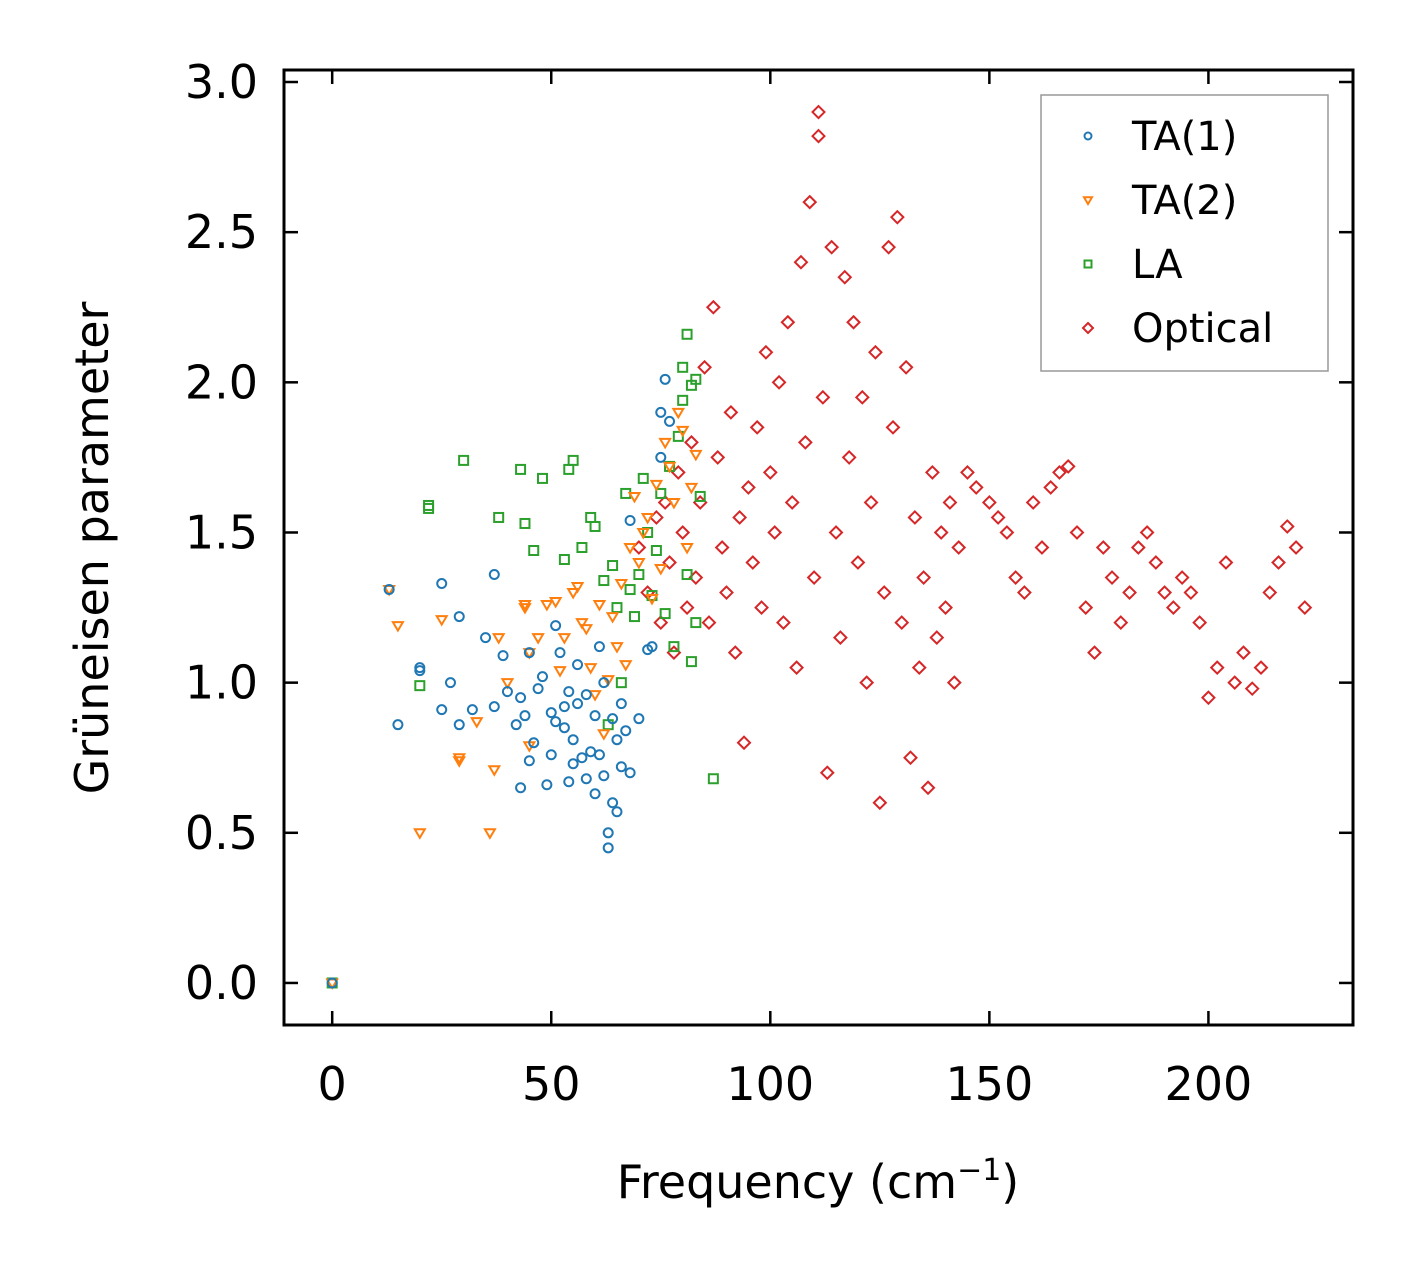 The width and height of the screenshot is (1413, 1274). Describe the element at coordinates (1184, 233) in the screenshot. I see `legend: TA(1) TA(2) LA Optical` at that location.